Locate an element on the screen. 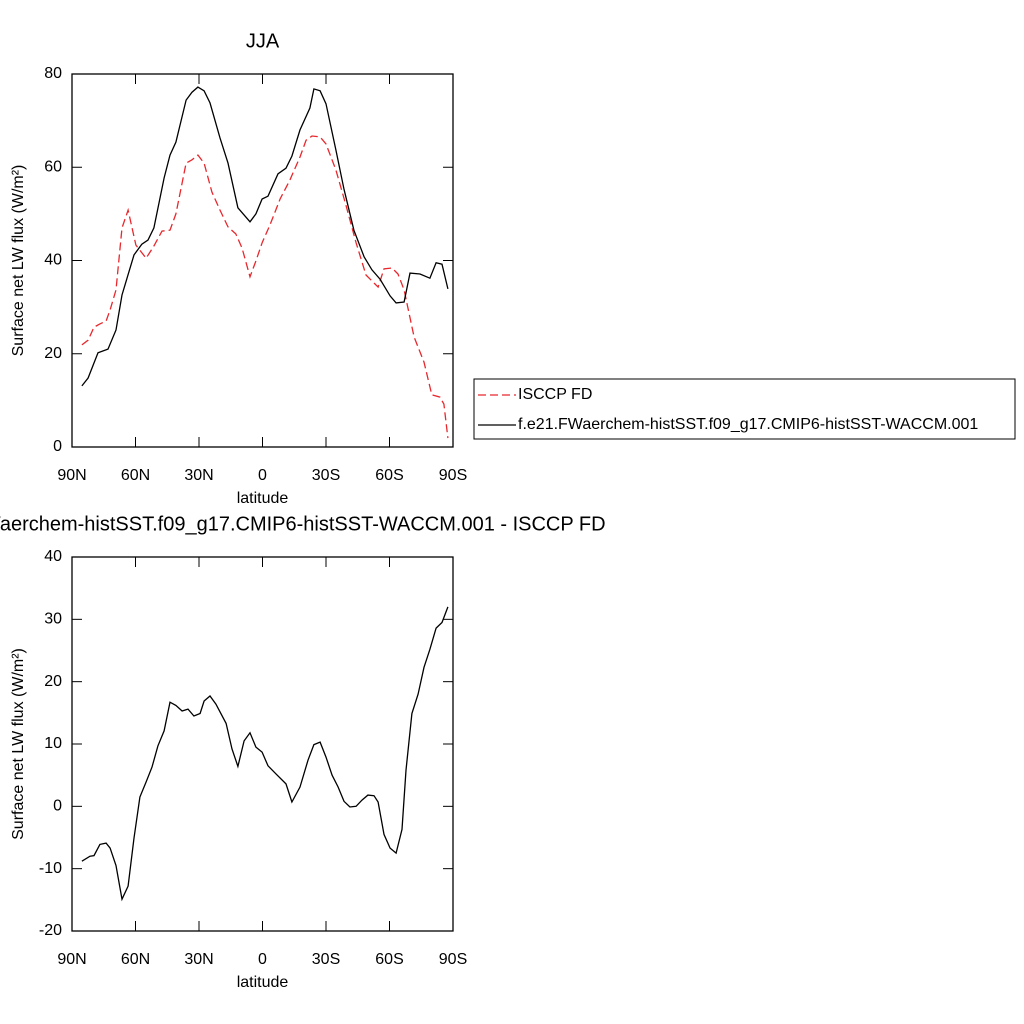 The width and height of the screenshot is (1024, 1024). y-tick-label: 30 is located at coordinates (53, 619).